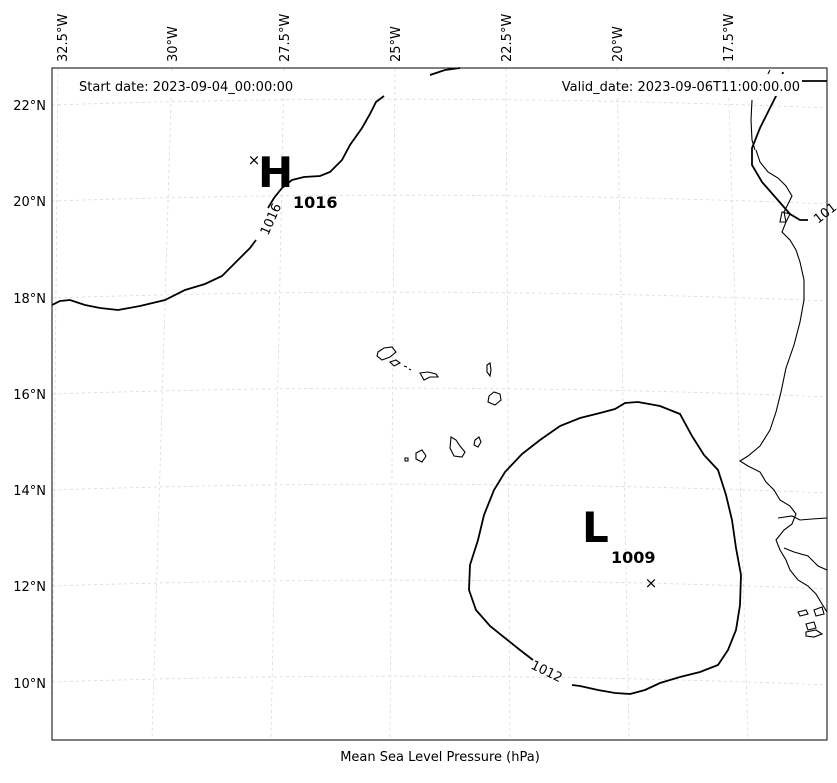 This screenshot has width=837, height=783. What do you see at coordinates (633, 557) in the screenshot?
I see `low-value: 1009` at bounding box center [633, 557].